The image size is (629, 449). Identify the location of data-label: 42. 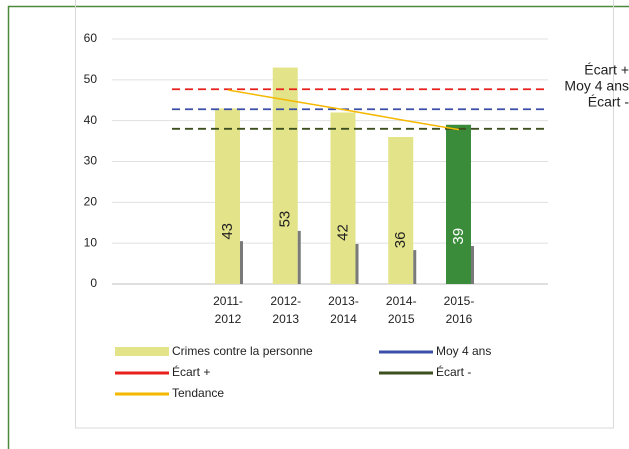
(342, 232).